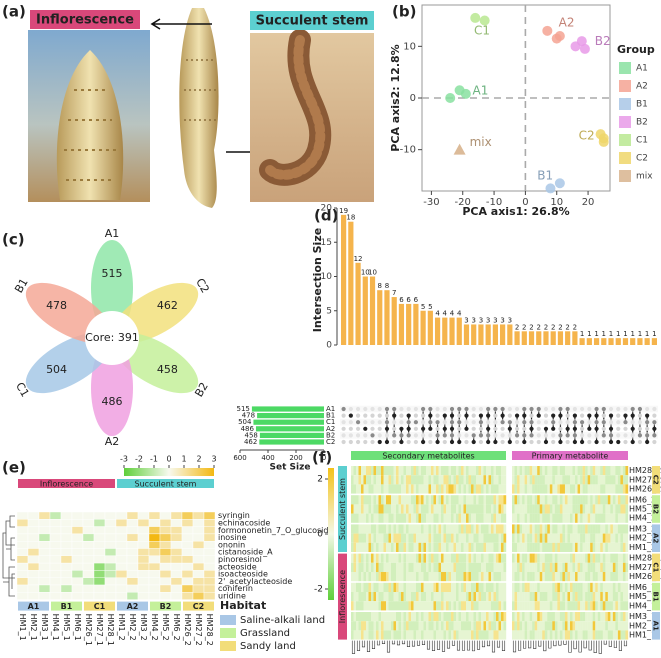  What do you see at coordinates (187, 630) in the screenshot?
I see `column-label: HM26_2` at bounding box center [187, 630].